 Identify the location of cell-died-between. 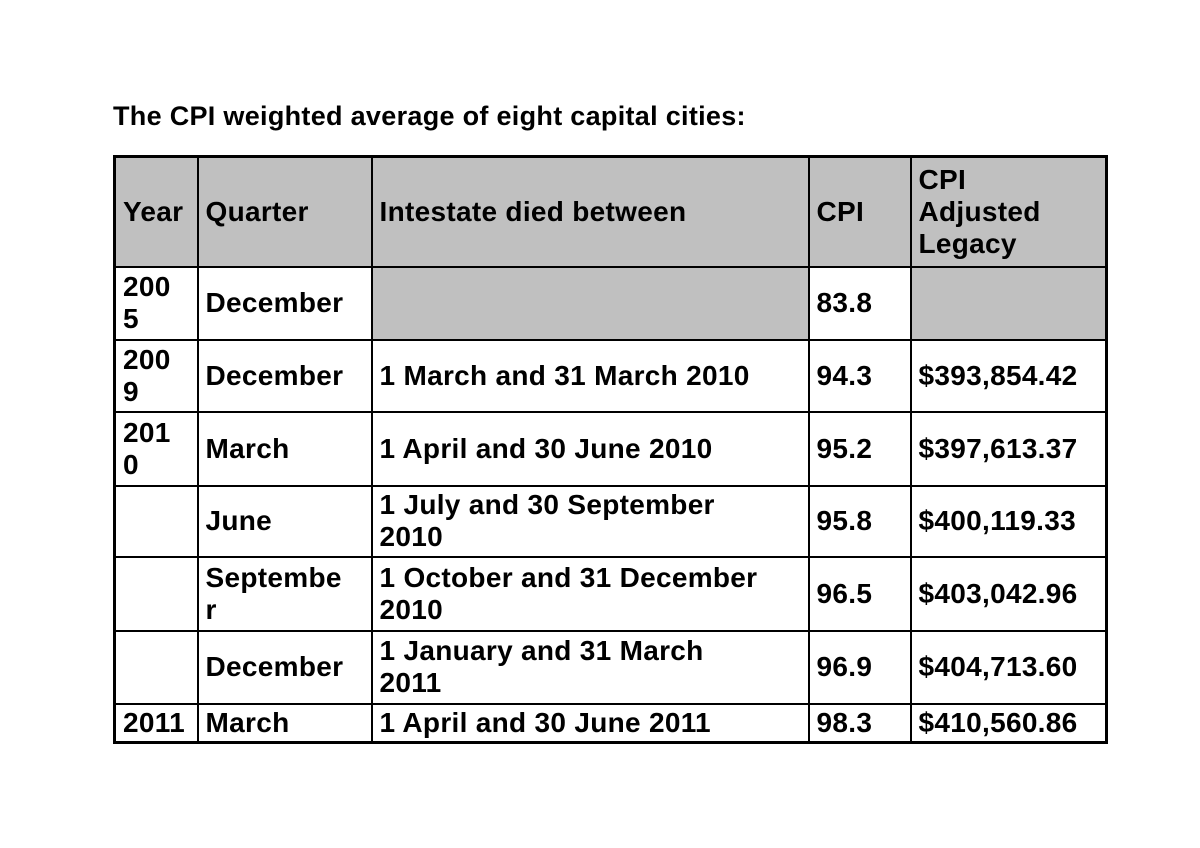
(590, 303).